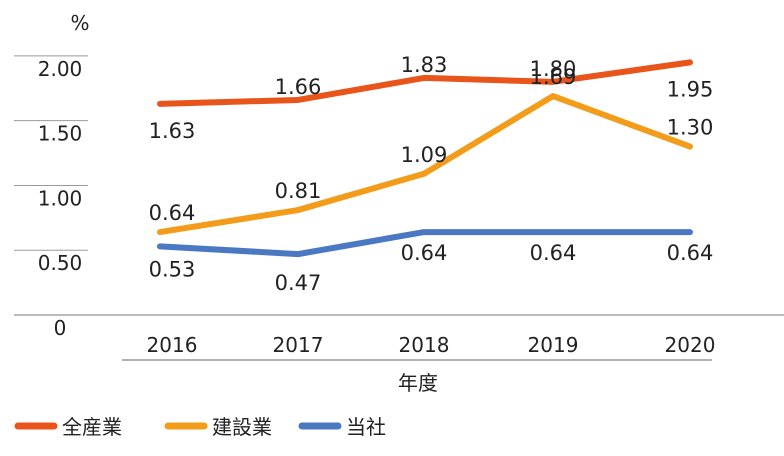 The height and width of the screenshot is (456, 784). I want to click on data-label: 1.66, so click(298, 87).